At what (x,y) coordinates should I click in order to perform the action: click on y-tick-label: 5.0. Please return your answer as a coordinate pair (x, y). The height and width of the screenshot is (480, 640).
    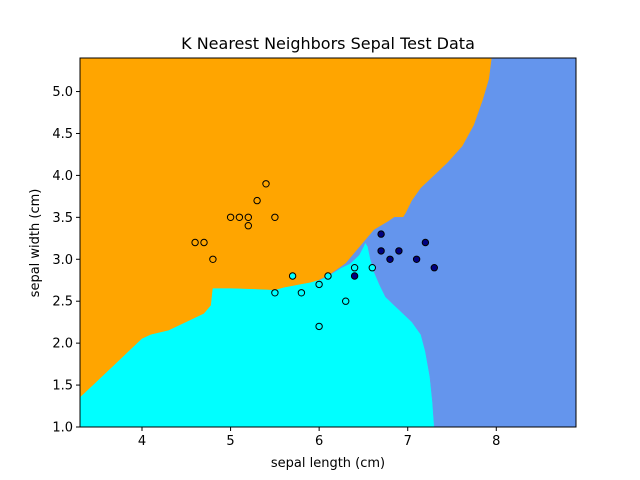
    Looking at the image, I should click on (62, 92).